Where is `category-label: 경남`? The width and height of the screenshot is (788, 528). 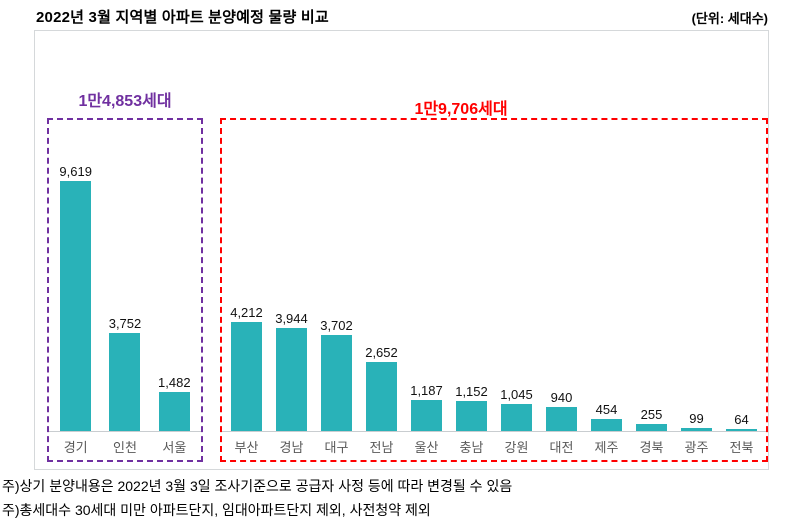 category-label: 경남 is located at coordinates (291, 447).